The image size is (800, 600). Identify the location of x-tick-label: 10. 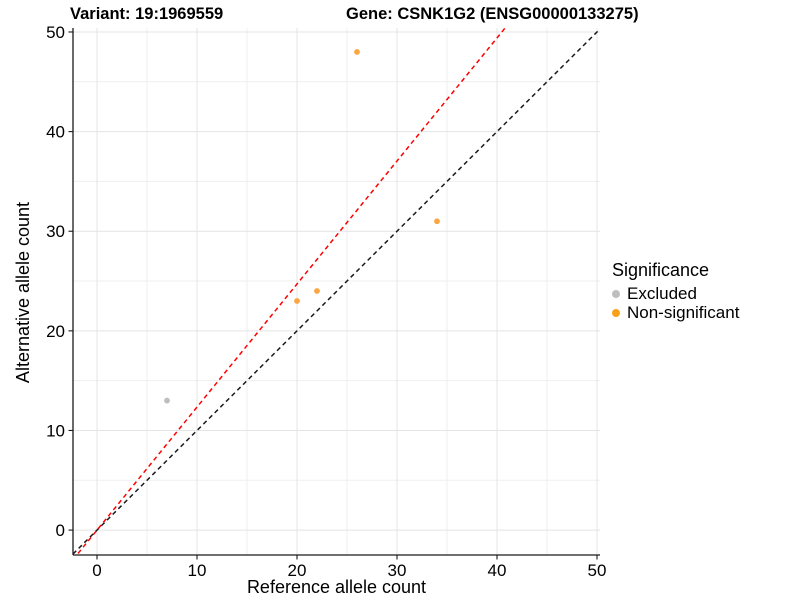
(197, 570).